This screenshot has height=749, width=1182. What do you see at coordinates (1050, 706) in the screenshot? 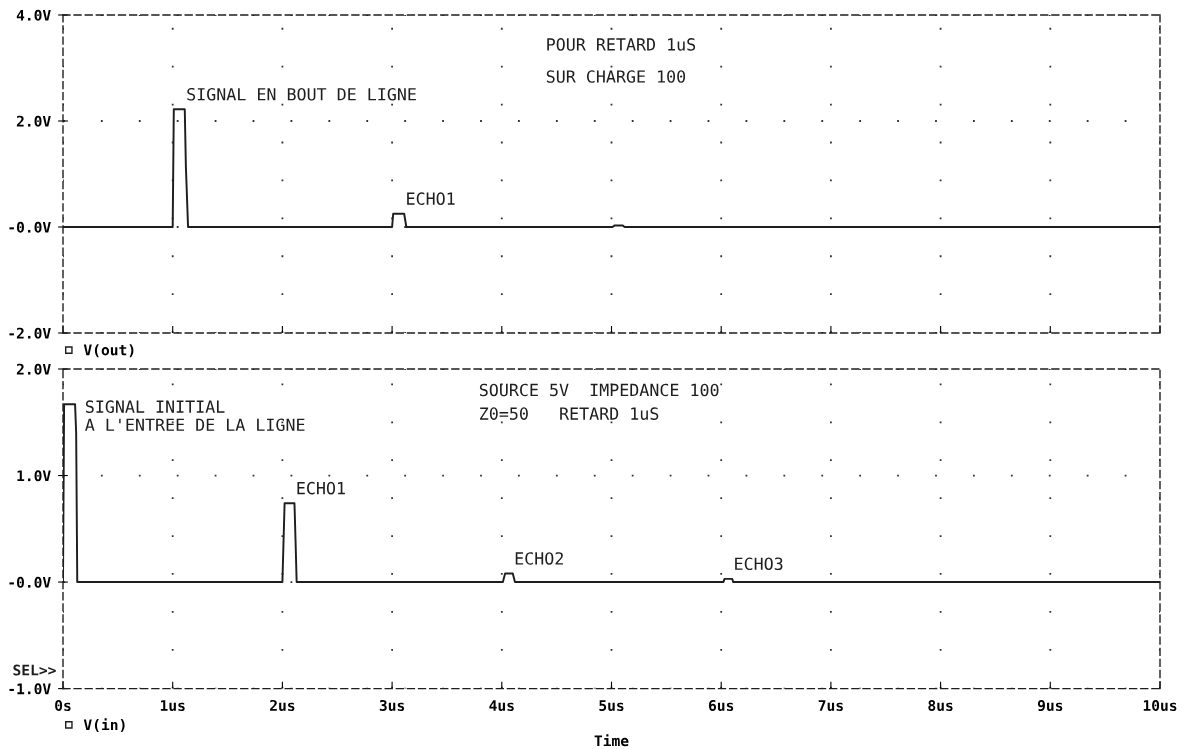
I see `x-tick-label: 9us` at bounding box center [1050, 706].